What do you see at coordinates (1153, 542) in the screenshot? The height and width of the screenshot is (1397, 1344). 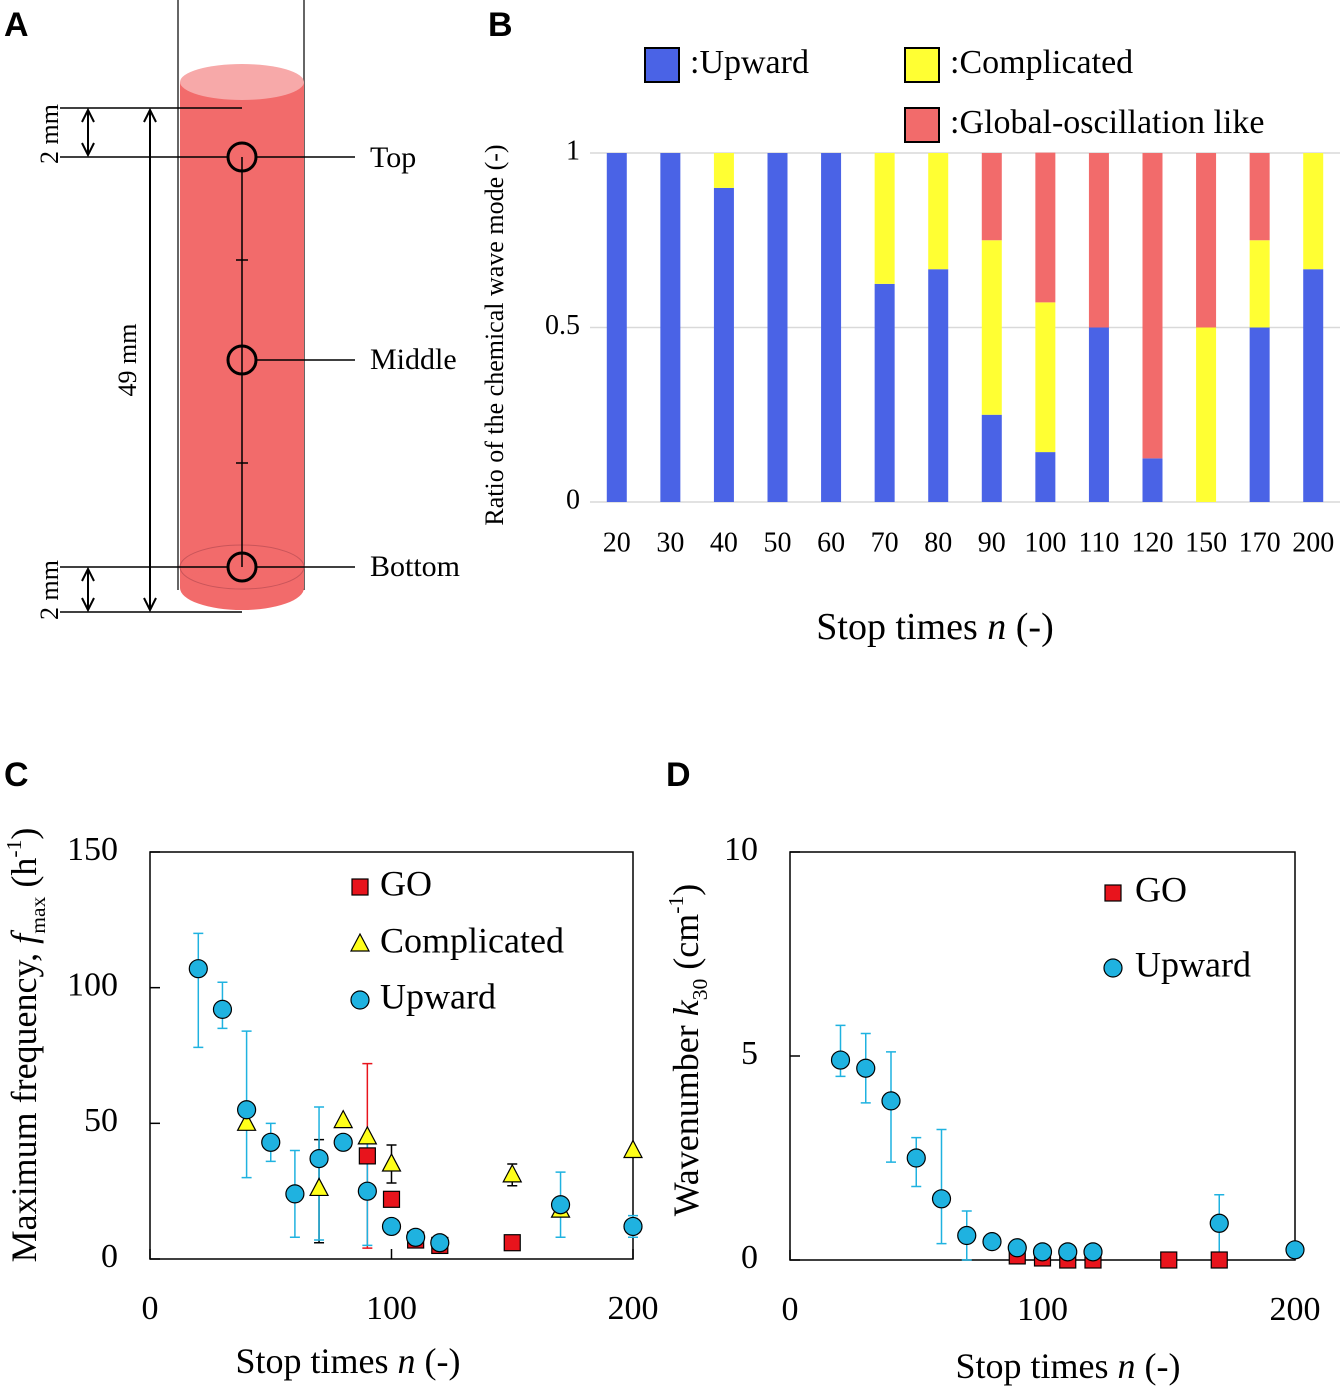 I see `x-tick-label: 120` at bounding box center [1153, 542].